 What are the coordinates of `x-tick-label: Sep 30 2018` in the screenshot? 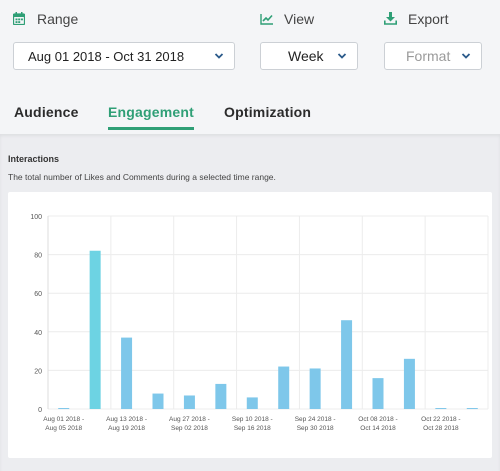 It's located at (315, 428).